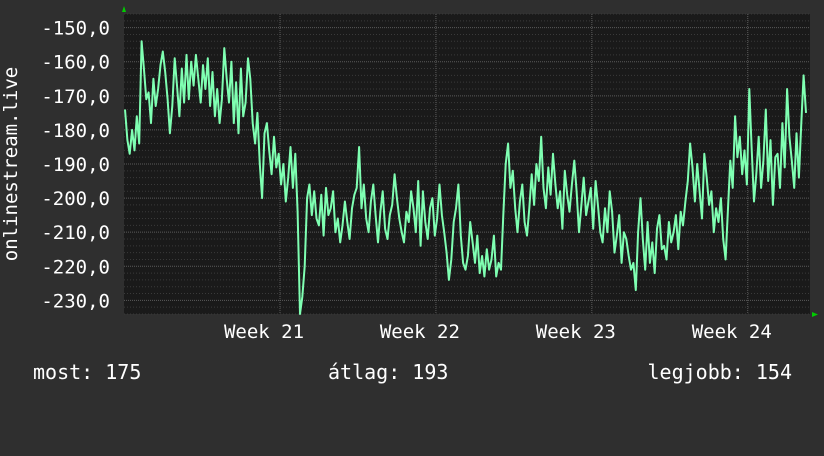  I want to click on current-value: most: 175, so click(87, 372).